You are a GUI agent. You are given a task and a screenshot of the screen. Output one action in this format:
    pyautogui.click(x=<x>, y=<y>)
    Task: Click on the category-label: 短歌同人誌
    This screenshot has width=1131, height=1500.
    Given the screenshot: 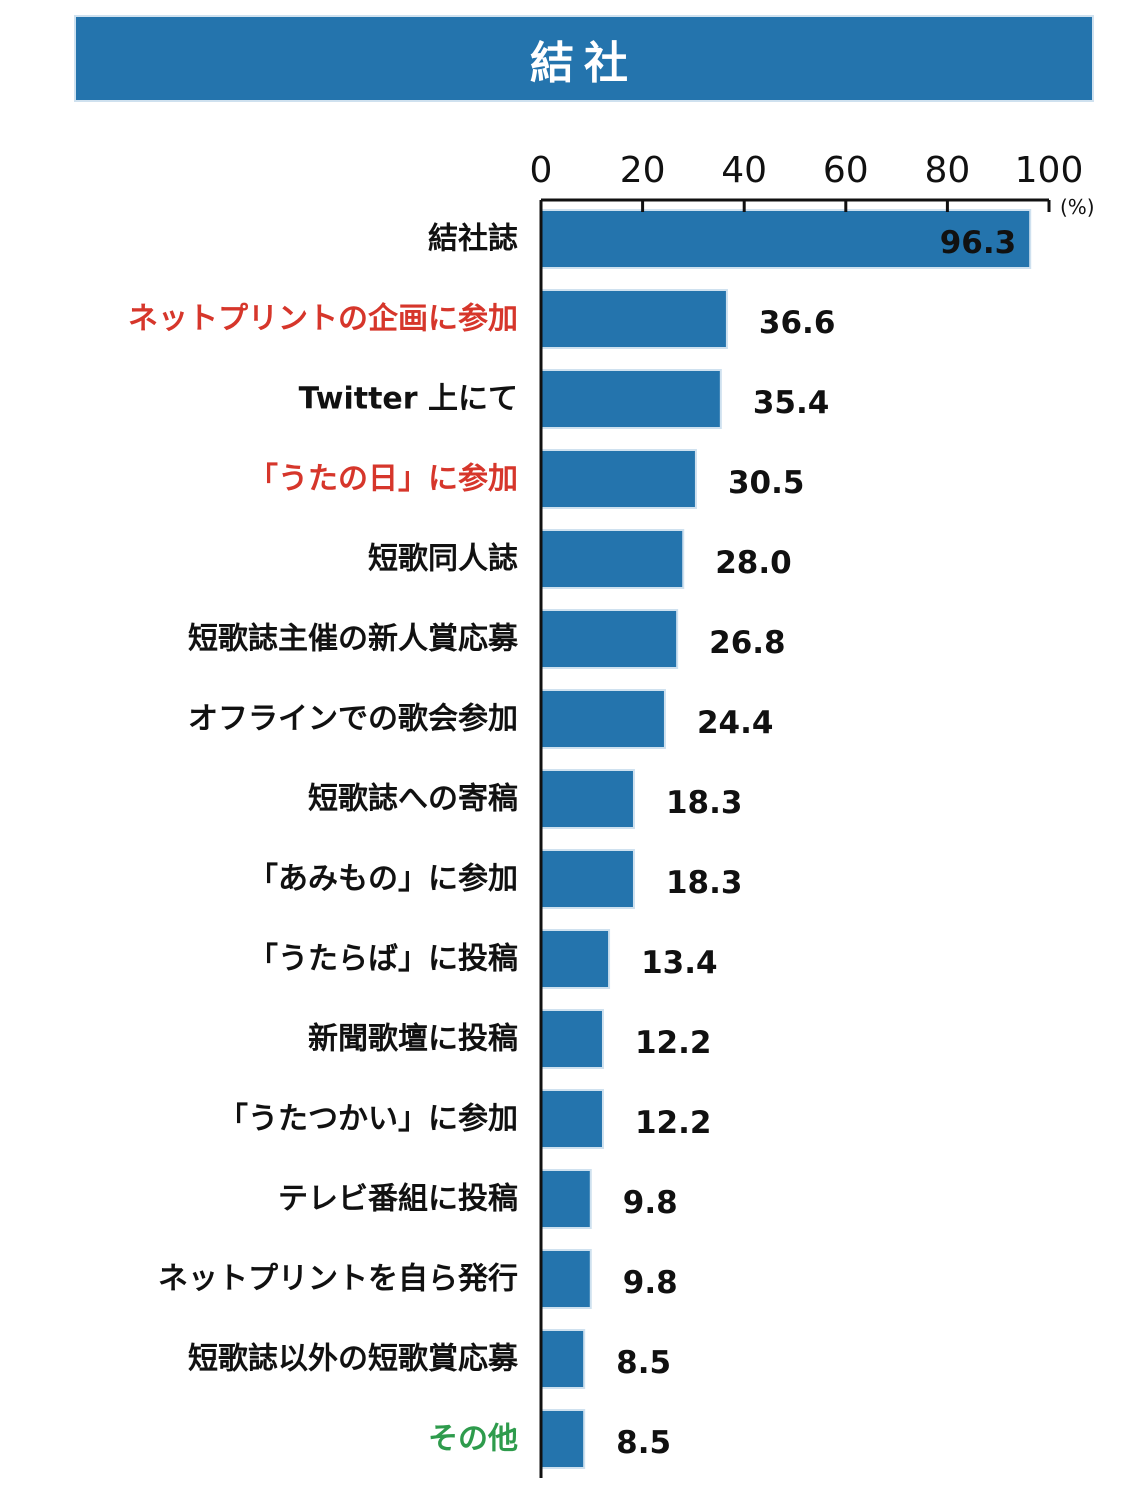 What is the action you would take?
    pyautogui.click(x=443, y=559)
    